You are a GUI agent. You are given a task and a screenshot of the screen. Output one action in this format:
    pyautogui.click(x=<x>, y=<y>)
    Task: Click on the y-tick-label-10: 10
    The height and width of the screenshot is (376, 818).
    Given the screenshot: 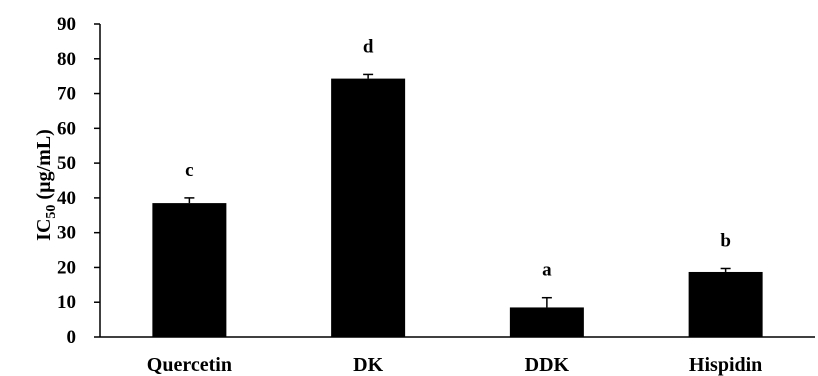 What is the action you would take?
    pyautogui.click(x=66, y=302)
    